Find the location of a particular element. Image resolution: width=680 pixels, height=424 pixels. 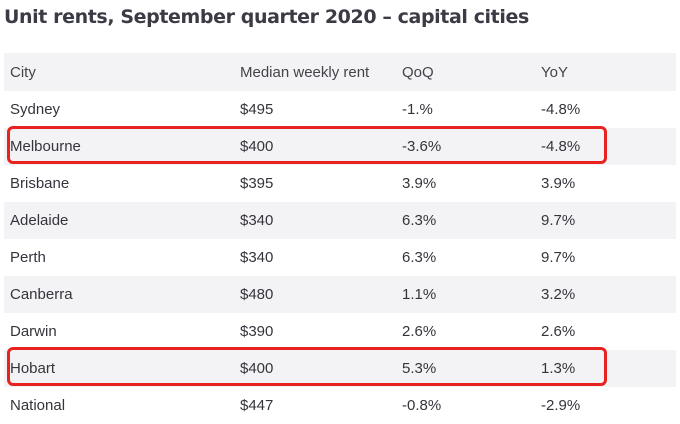

table-row: National $447 -0.8% -2.9% is located at coordinates (340, 405).